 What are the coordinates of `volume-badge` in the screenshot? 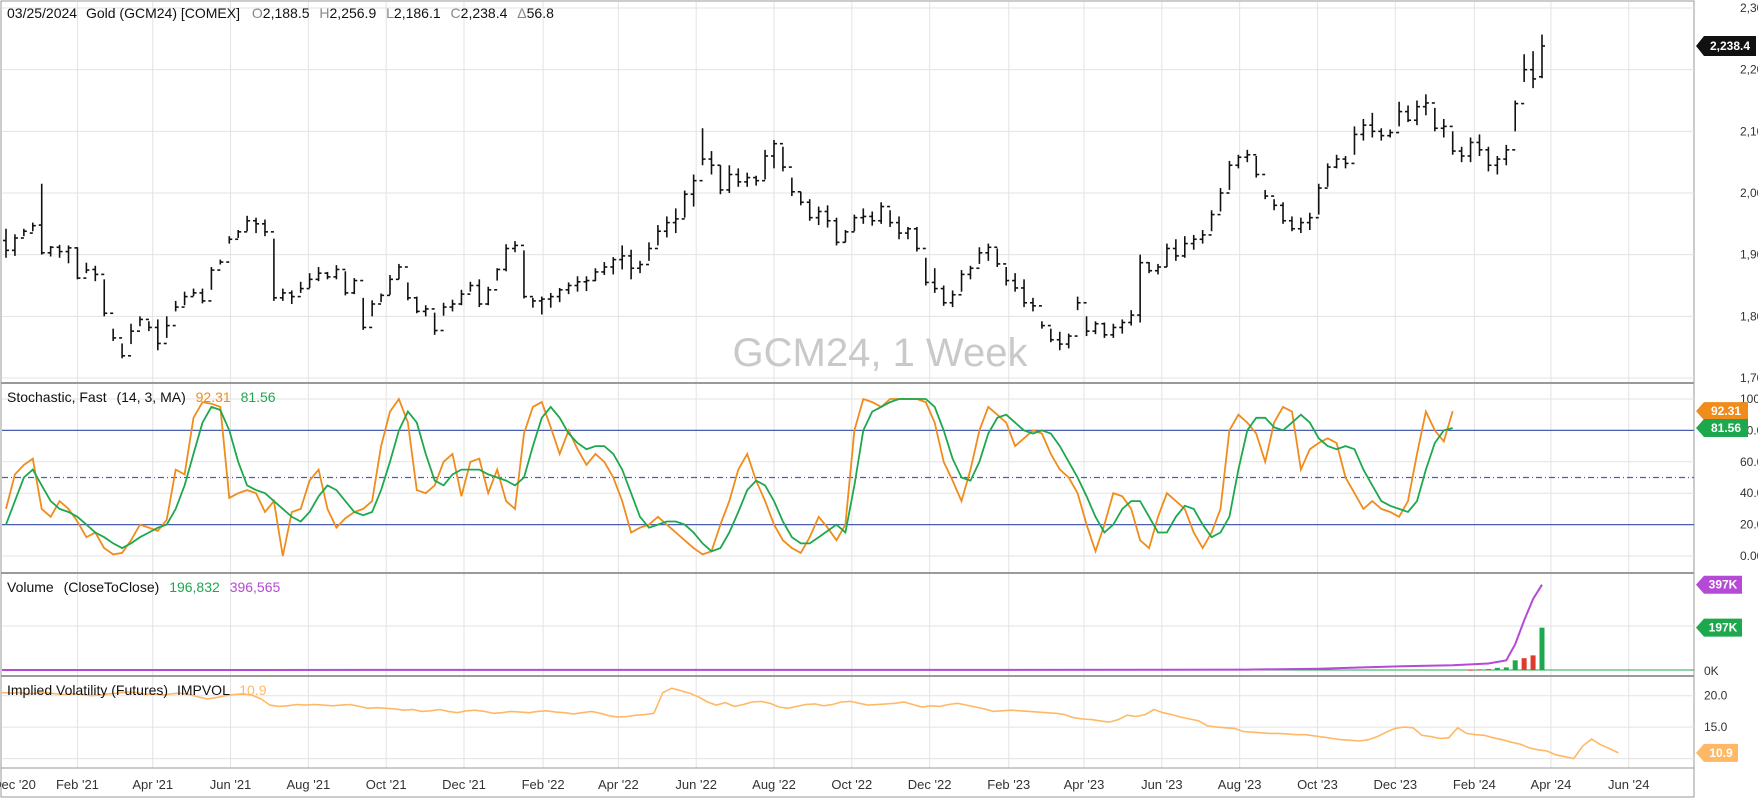 It's located at (1719, 627).